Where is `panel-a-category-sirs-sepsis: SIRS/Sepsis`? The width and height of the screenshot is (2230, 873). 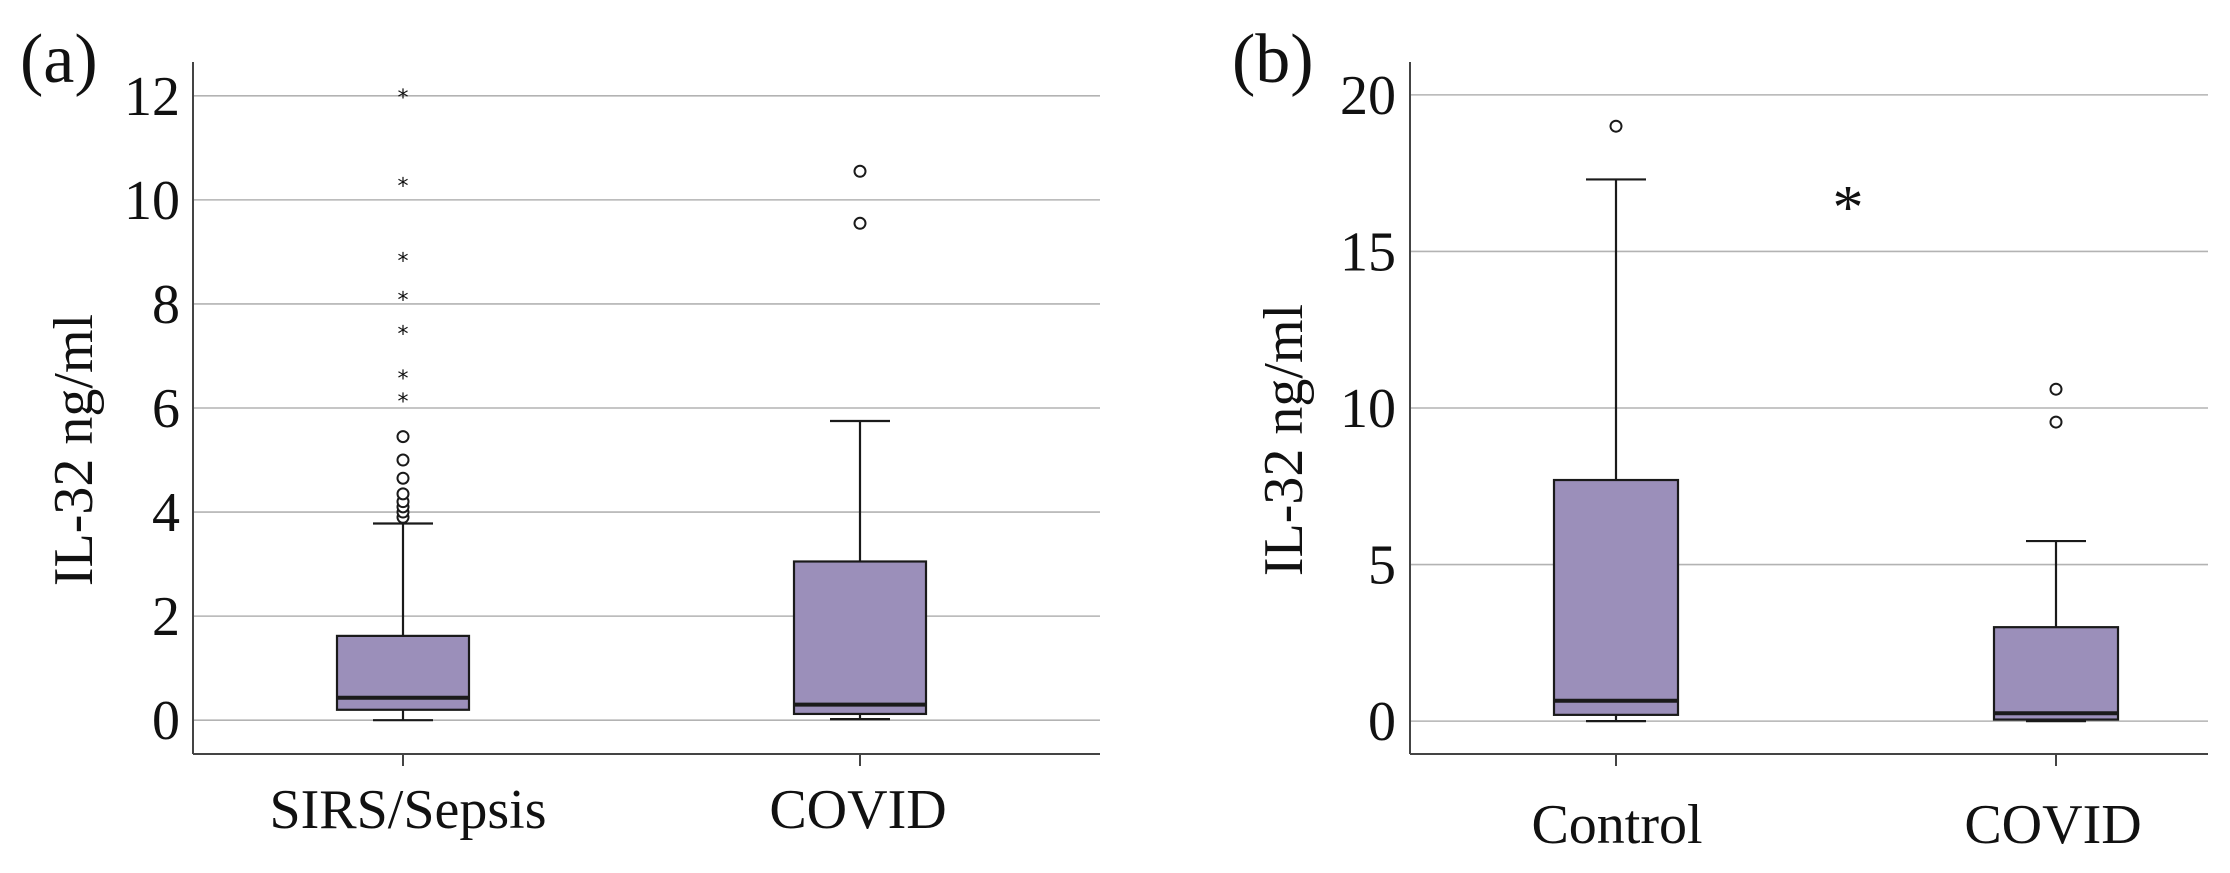 panel-a-category-sirs-sepsis: SIRS/Sepsis is located at coordinates (408, 810).